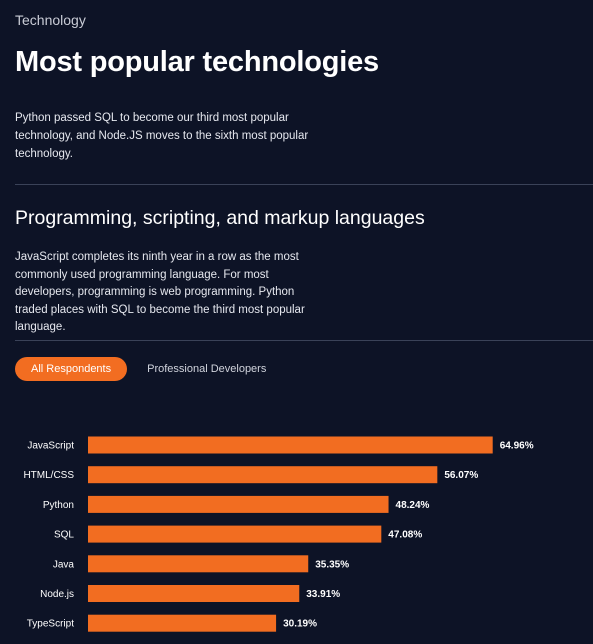  Describe the element at coordinates (517, 446) in the screenshot. I see `value-label: 64.96%` at that location.